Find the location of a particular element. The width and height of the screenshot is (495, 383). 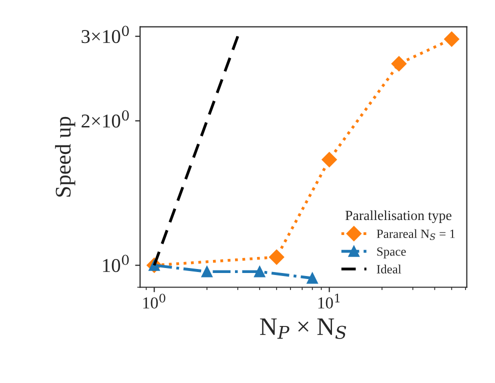

y-axis-title: Speed up is located at coordinates (65, 156).